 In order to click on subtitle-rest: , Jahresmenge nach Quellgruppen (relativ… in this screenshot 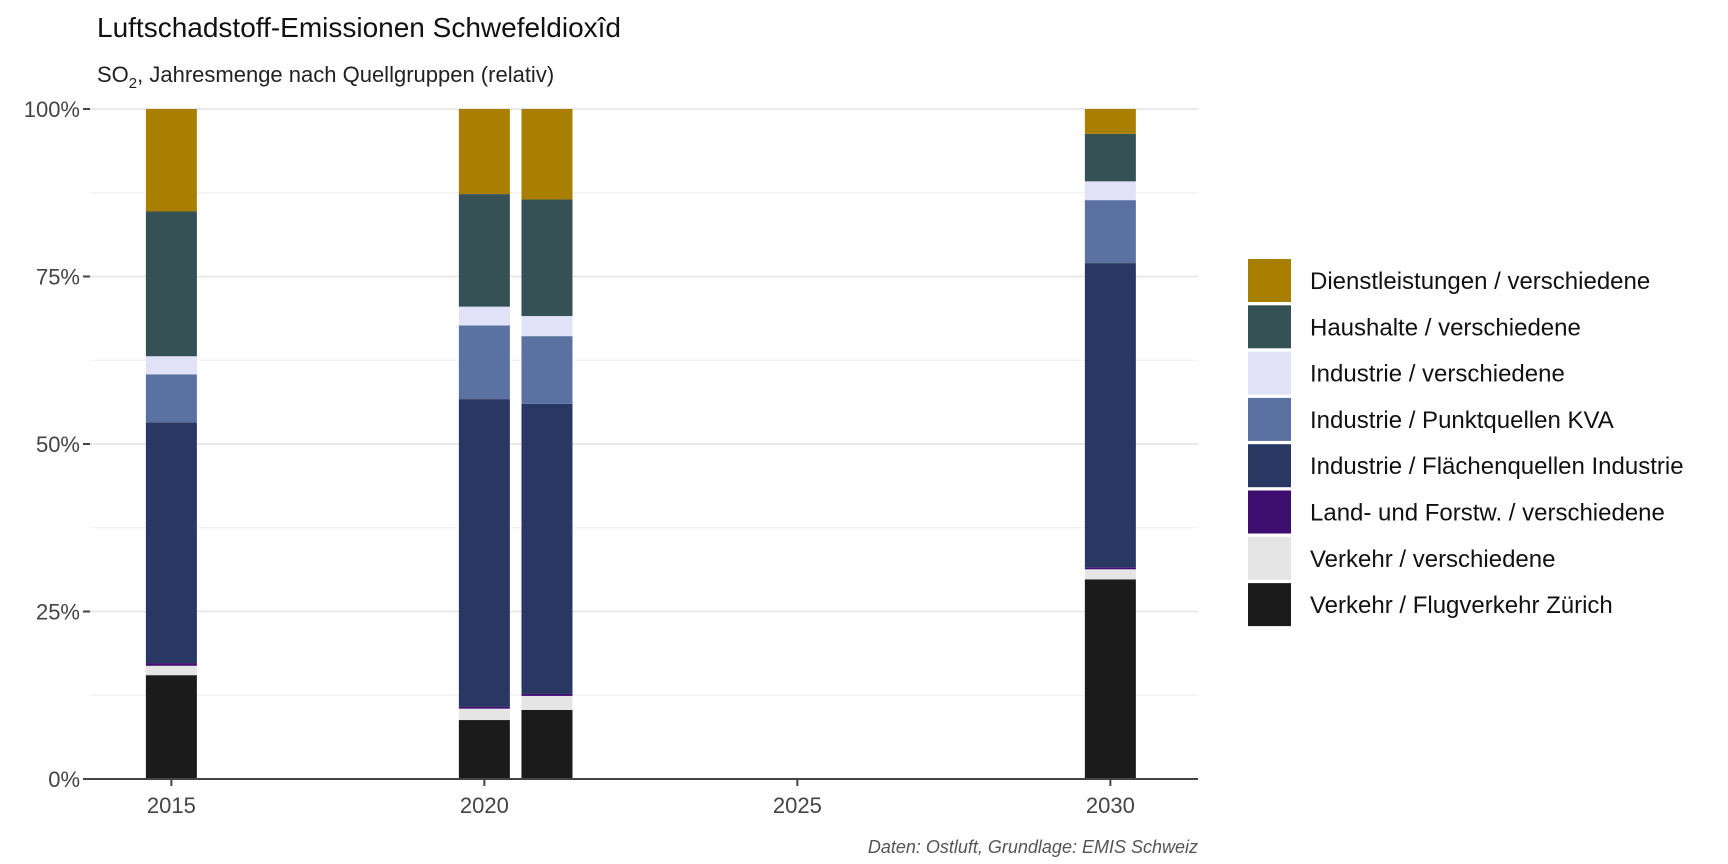, I will do `click(345, 74)`.